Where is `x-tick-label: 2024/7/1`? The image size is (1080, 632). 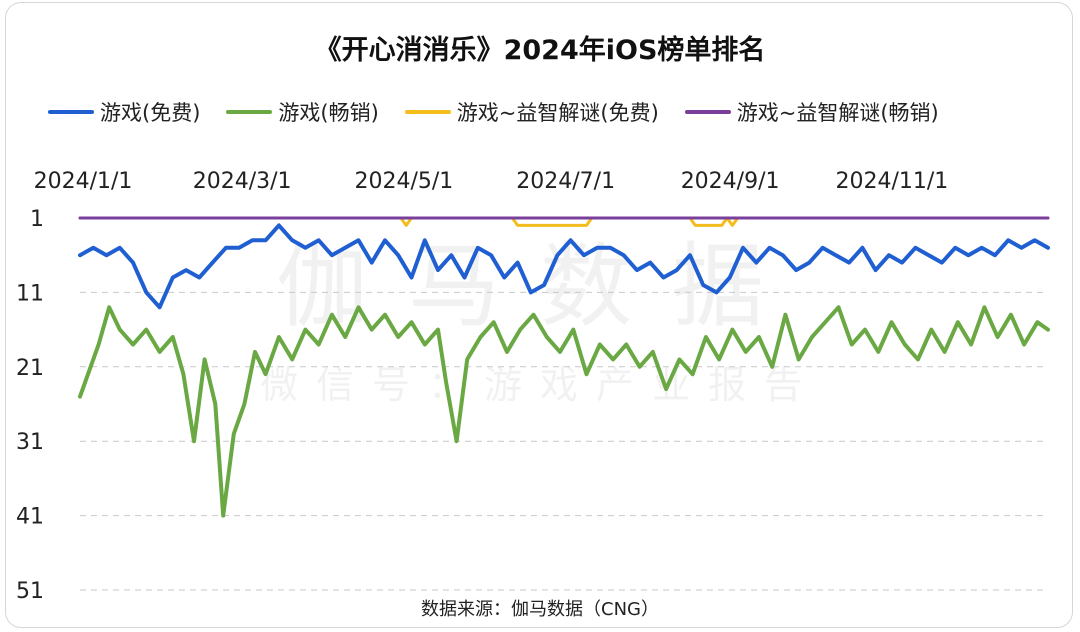
x-tick-label: 2024/7/1 is located at coordinates (565, 181).